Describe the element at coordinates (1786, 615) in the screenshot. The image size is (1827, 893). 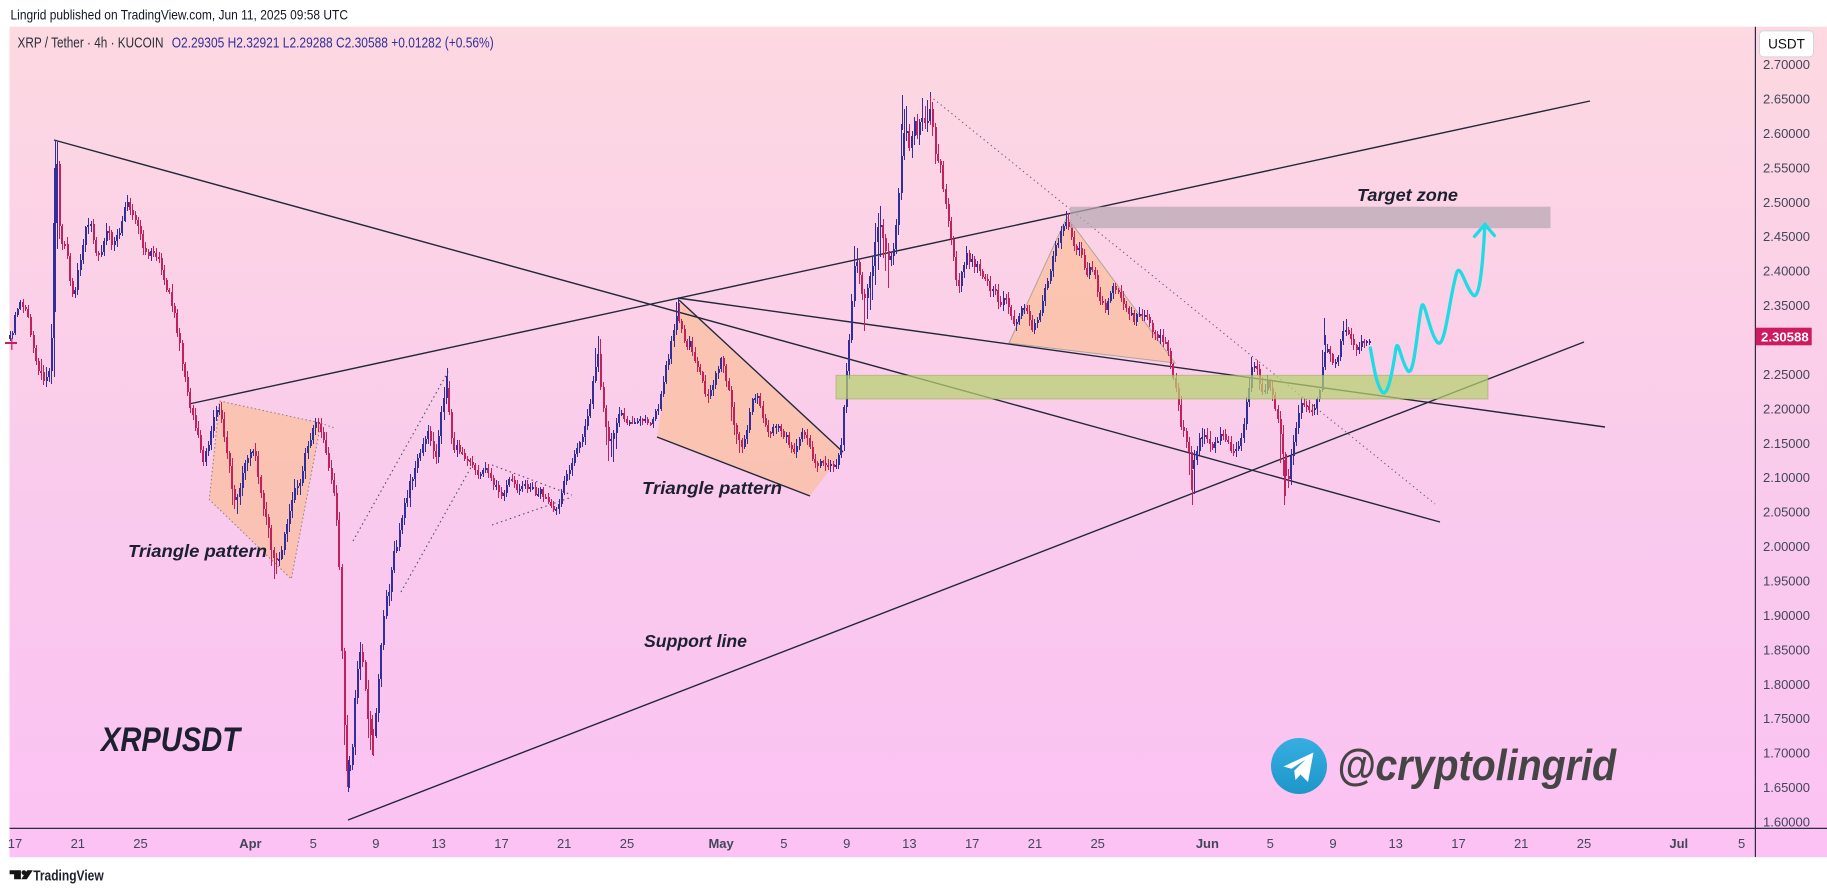
I see `svg-text: 1.90000` at that location.